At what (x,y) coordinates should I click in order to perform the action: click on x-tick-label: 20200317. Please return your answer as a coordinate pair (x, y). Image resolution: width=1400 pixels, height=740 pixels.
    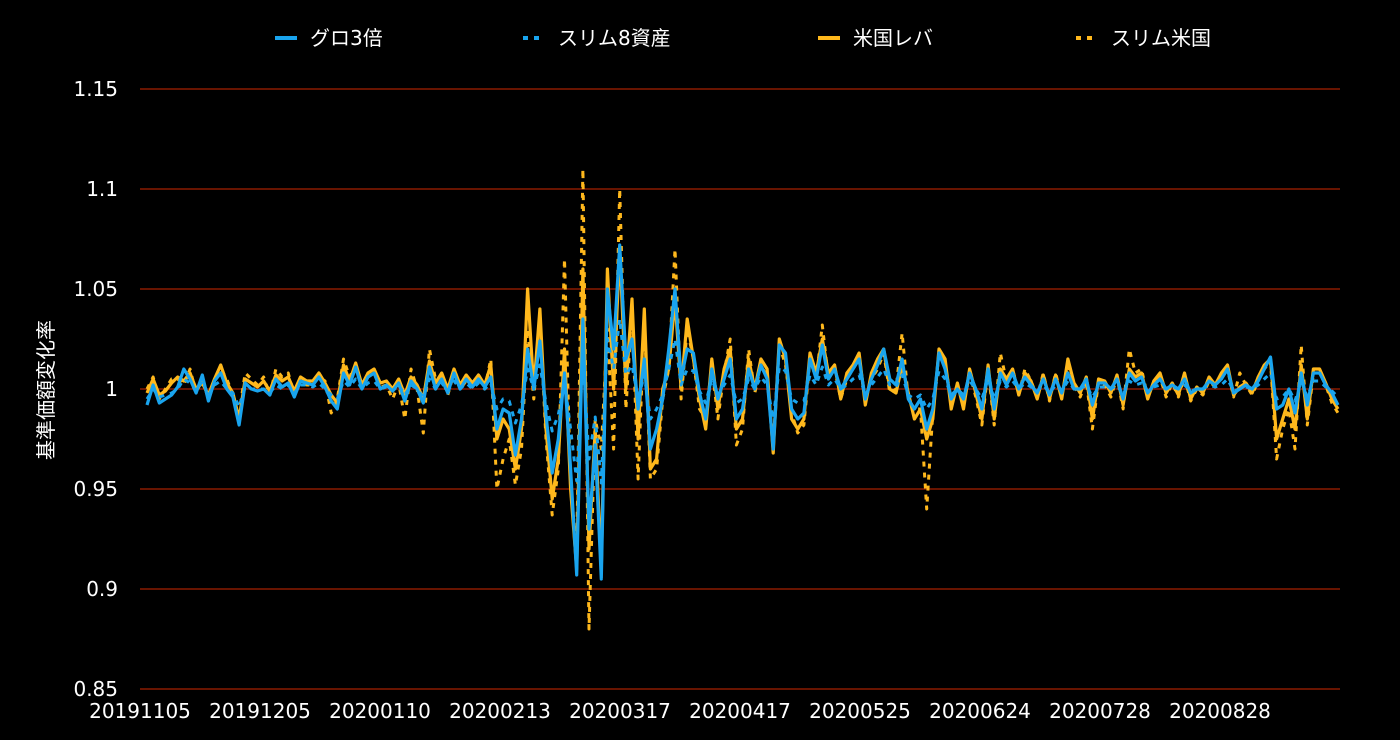
    Looking at the image, I should click on (620, 711).